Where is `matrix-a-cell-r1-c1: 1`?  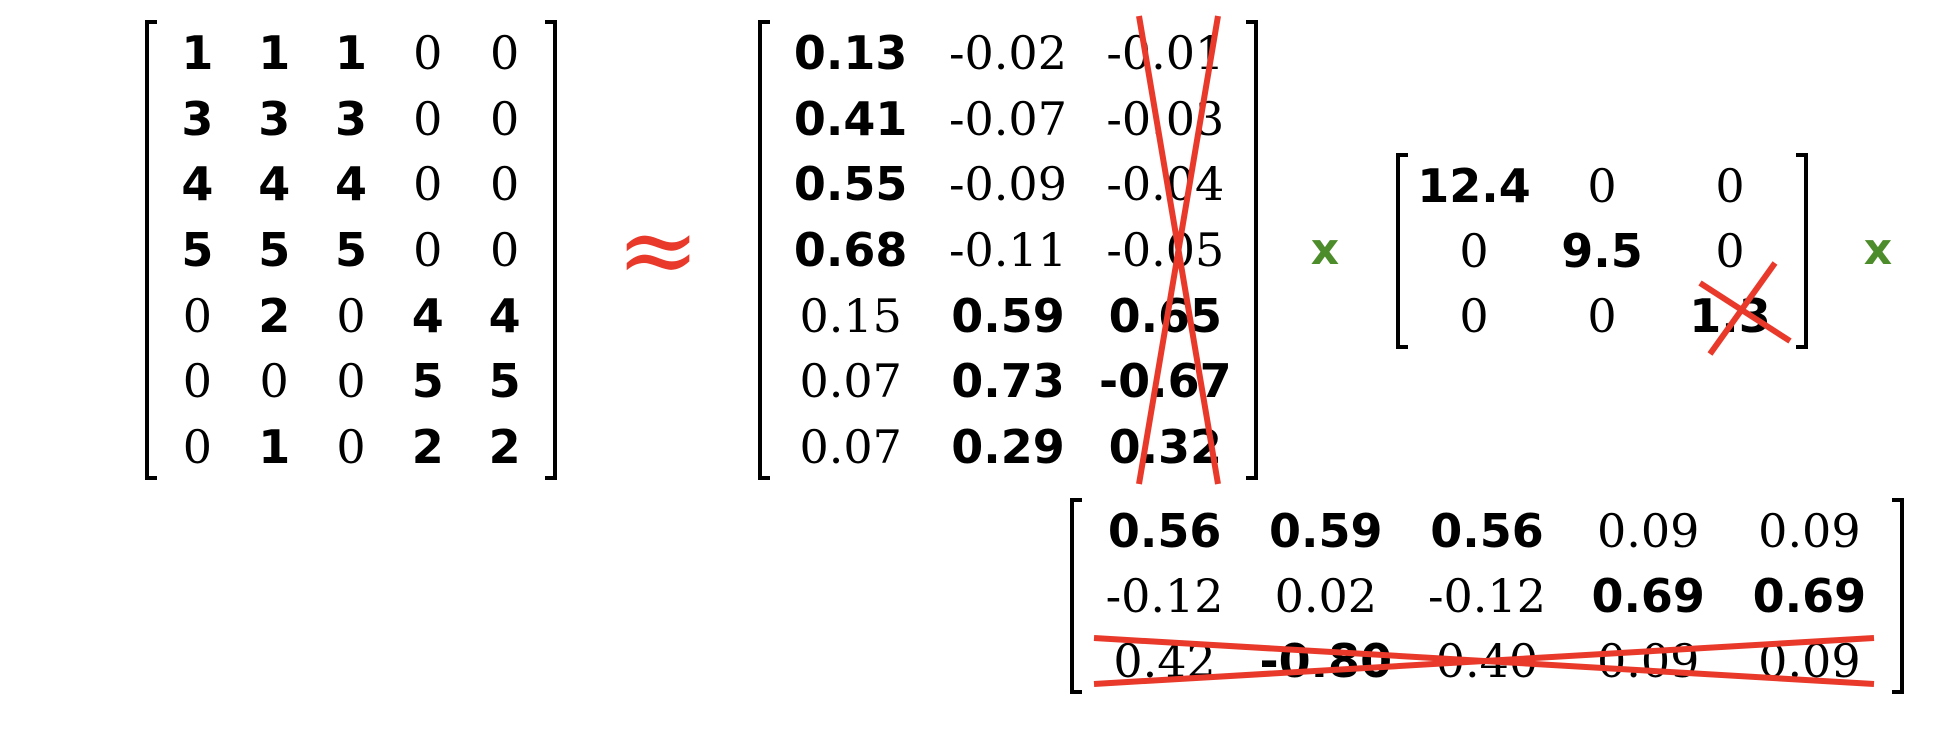
matrix-a-cell-r1-c1: 1 is located at coordinates (197, 52).